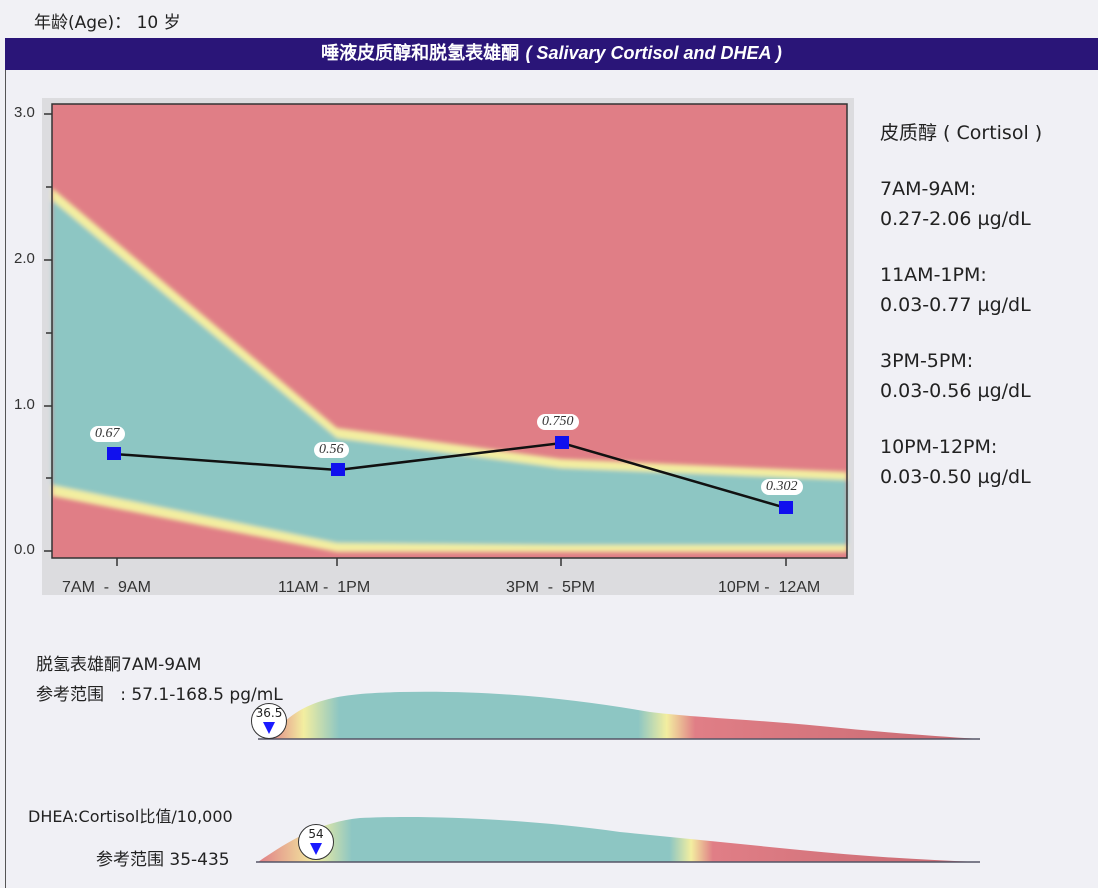  I want to click on dhea-value-marker: 36.5, so click(269, 721).